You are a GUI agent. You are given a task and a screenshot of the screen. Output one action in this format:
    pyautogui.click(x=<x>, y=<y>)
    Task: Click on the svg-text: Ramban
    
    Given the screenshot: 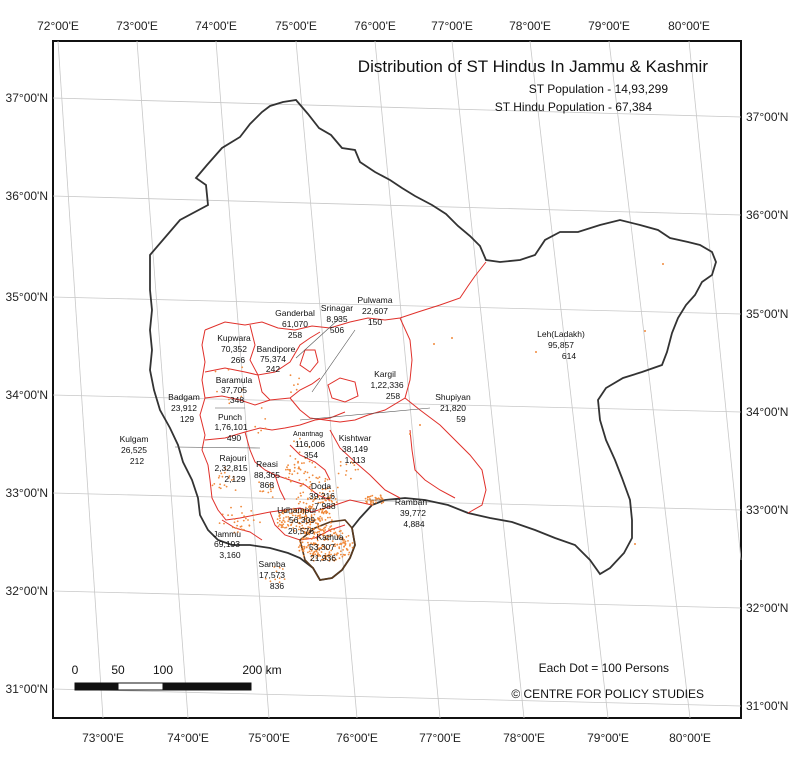 What is the action you would take?
    pyautogui.click(x=411, y=502)
    